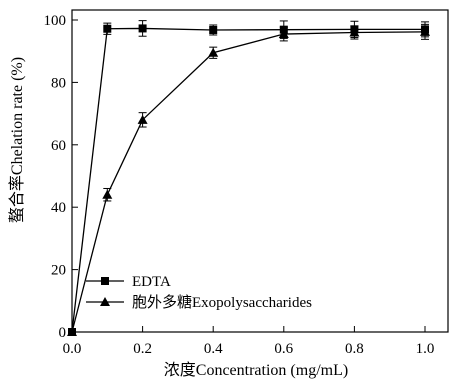 This screenshot has height=382, width=461. Describe the element at coordinates (63, 333) in the screenshot. I see `y-tick-label: 0` at that location.